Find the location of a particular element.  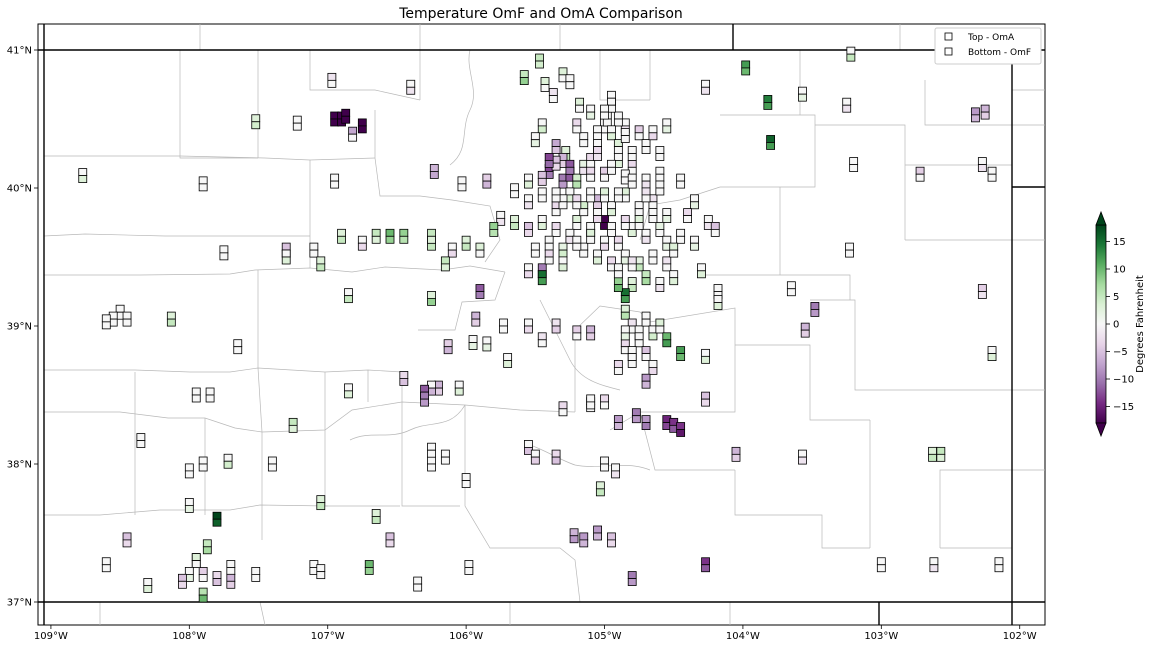

colorbar-tick-label: 0 is located at coordinates (1116, 325).